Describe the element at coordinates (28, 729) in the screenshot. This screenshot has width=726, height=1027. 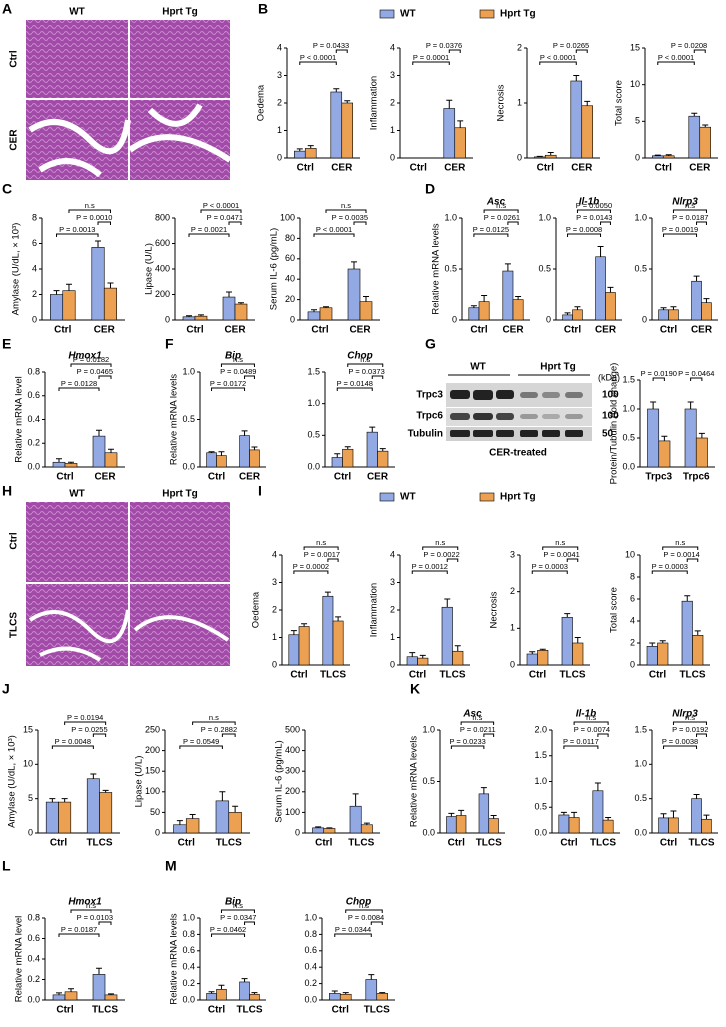
I see `y-tick-label: 15` at that location.